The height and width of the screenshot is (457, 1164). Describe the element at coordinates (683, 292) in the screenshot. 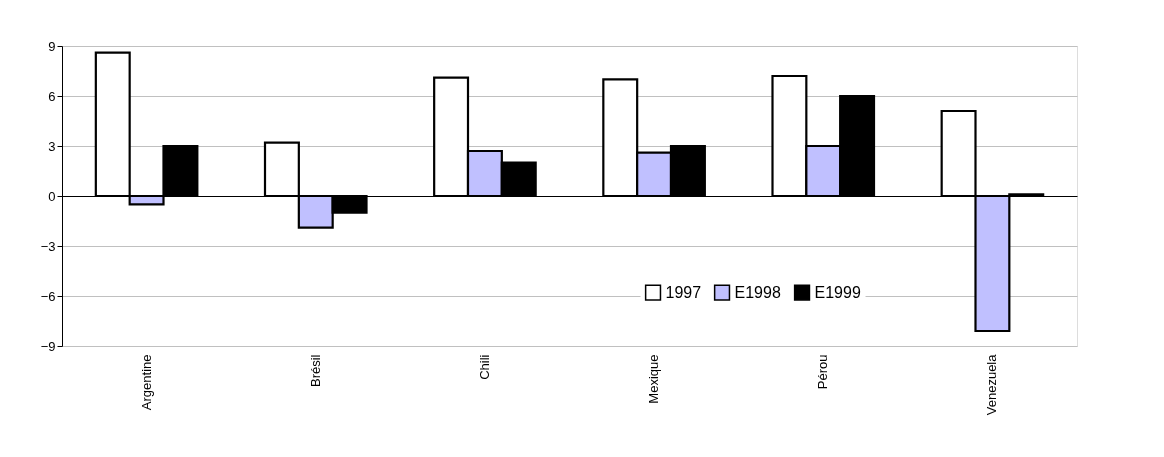

I see `legend-label: 1997` at that location.